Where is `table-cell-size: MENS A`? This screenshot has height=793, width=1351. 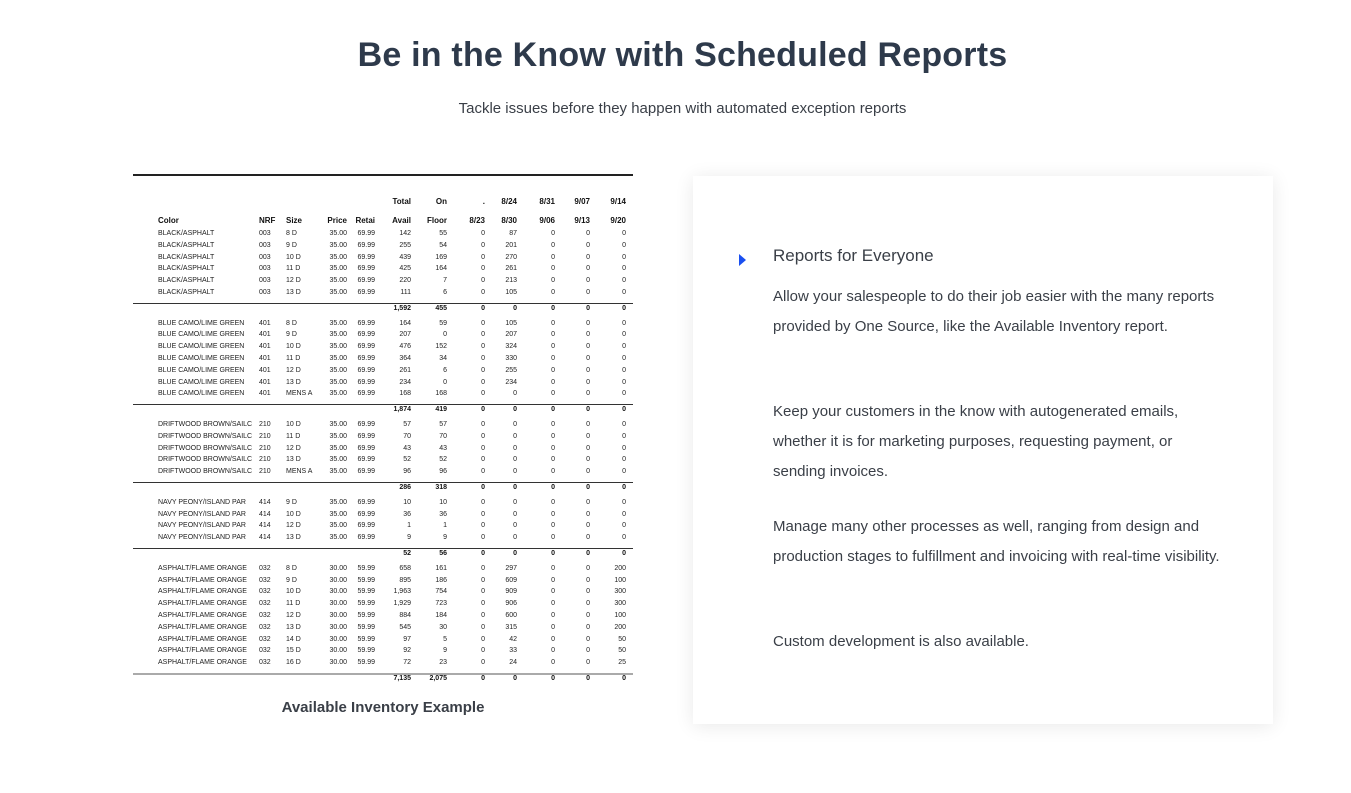
table-cell-size: MENS A is located at coordinates (299, 472).